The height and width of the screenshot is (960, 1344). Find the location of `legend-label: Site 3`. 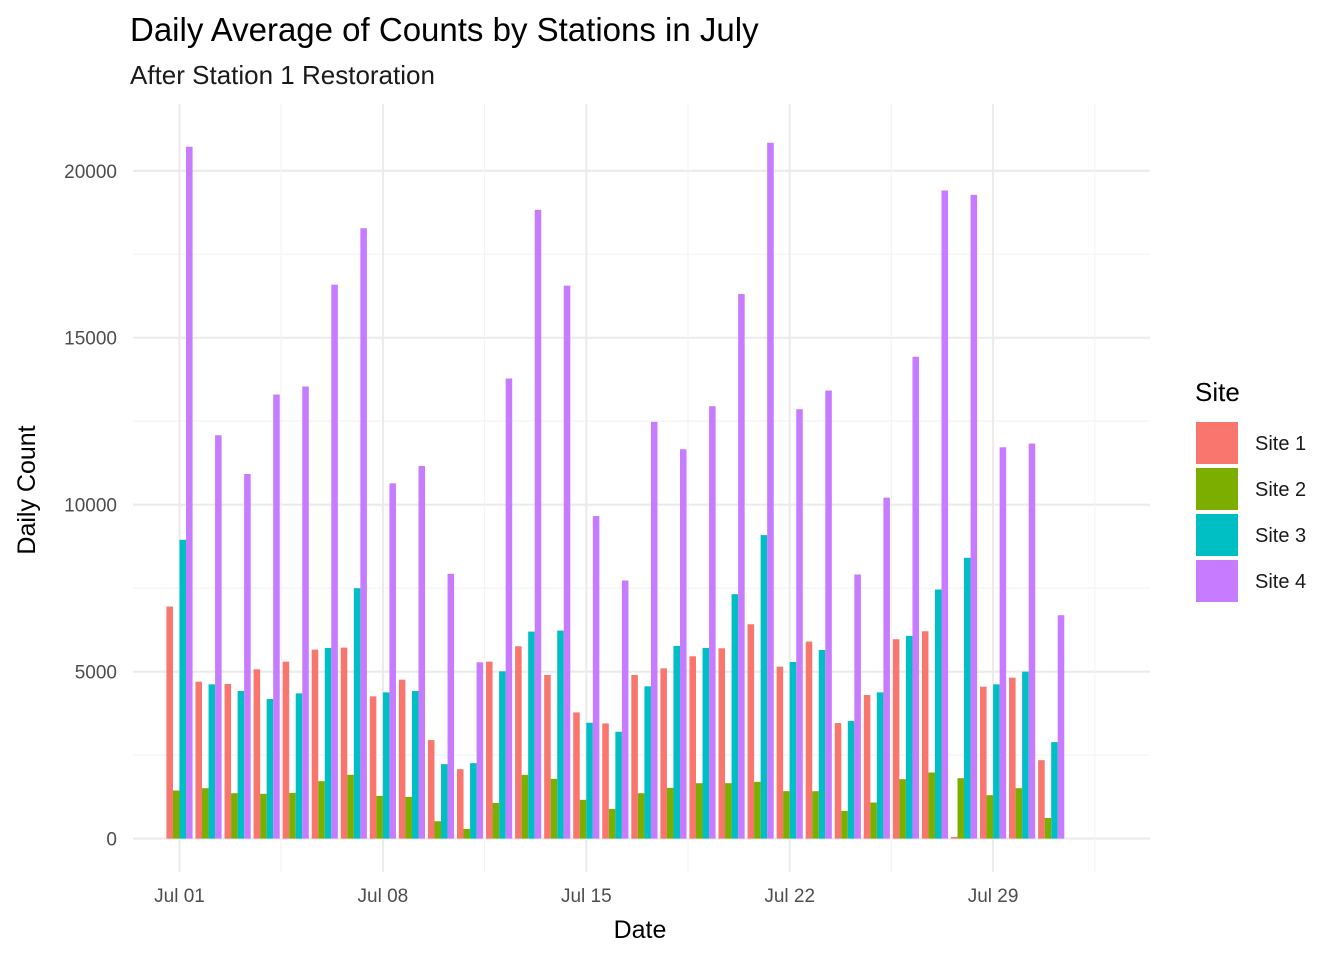

legend-label: Site 3 is located at coordinates (1280, 536).